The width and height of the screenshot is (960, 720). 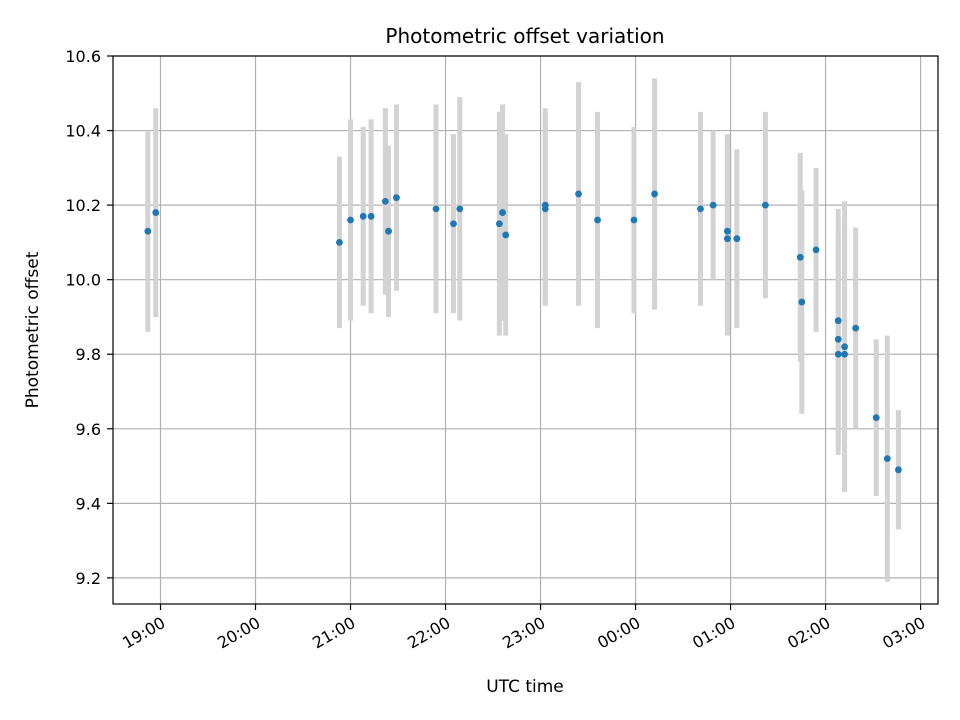 What do you see at coordinates (83, 56) in the screenshot?
I see `y-tick-label: 10.6` at bounding box center [83, 56].